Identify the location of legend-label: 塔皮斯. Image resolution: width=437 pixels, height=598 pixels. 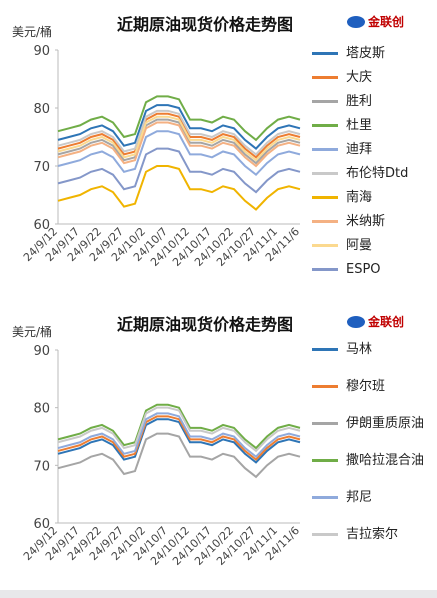
(366, 53).